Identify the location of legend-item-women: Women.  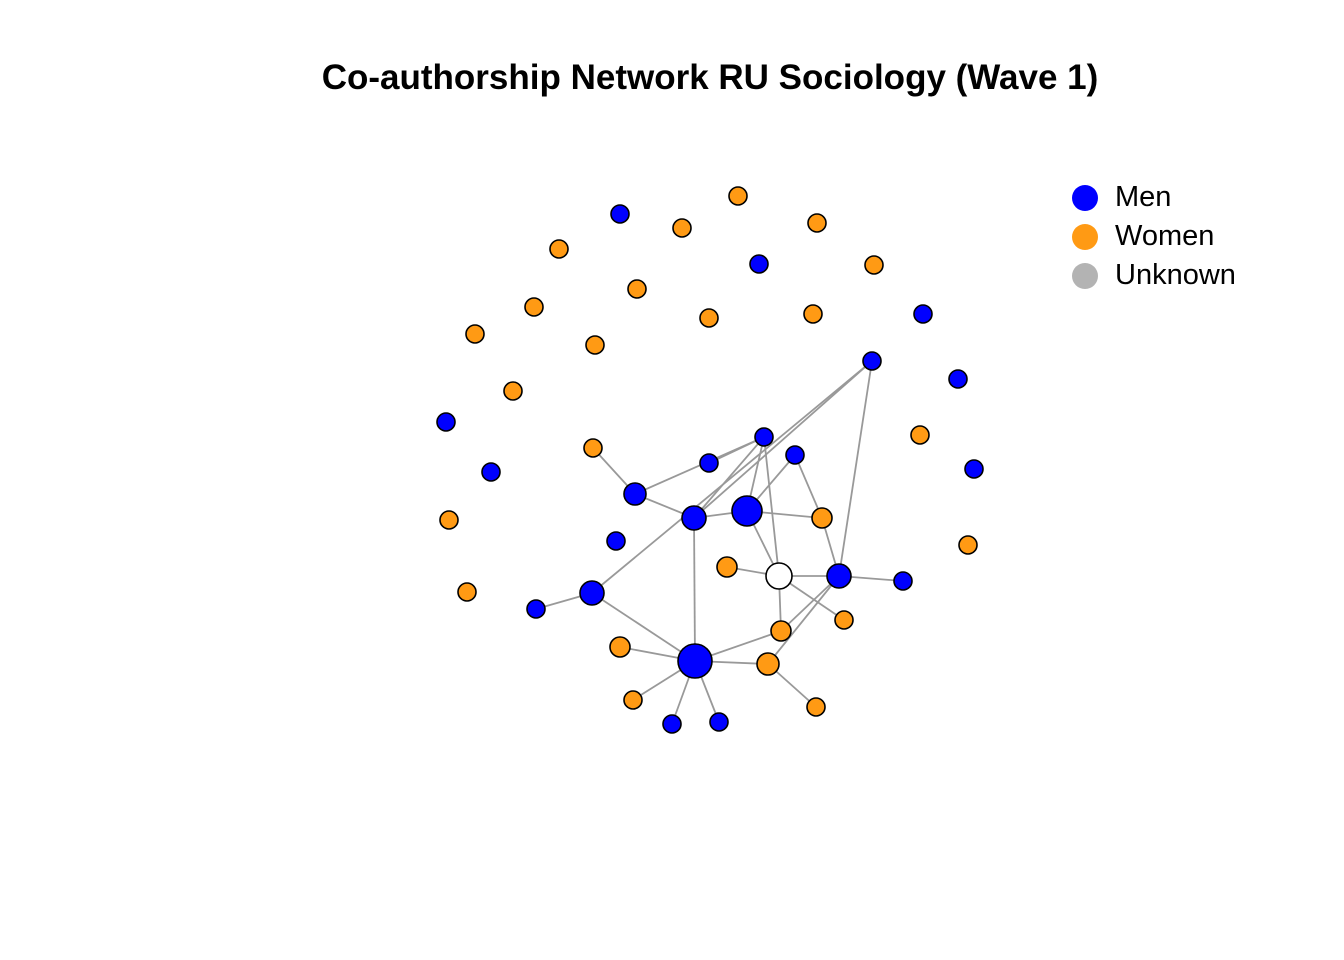
(1154, 236).